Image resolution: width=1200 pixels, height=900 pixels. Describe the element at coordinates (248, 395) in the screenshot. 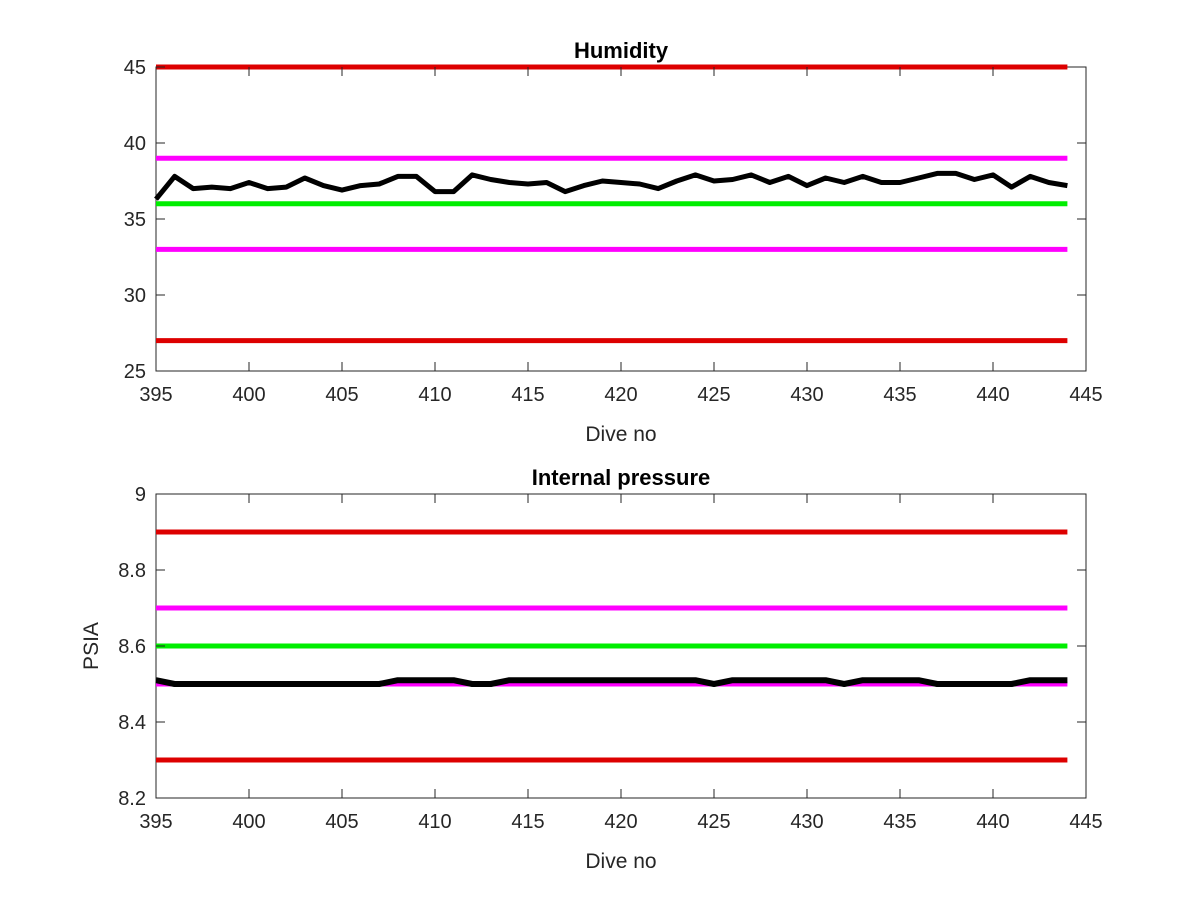

I see `humidity-x-tick-label: 400` at that location.